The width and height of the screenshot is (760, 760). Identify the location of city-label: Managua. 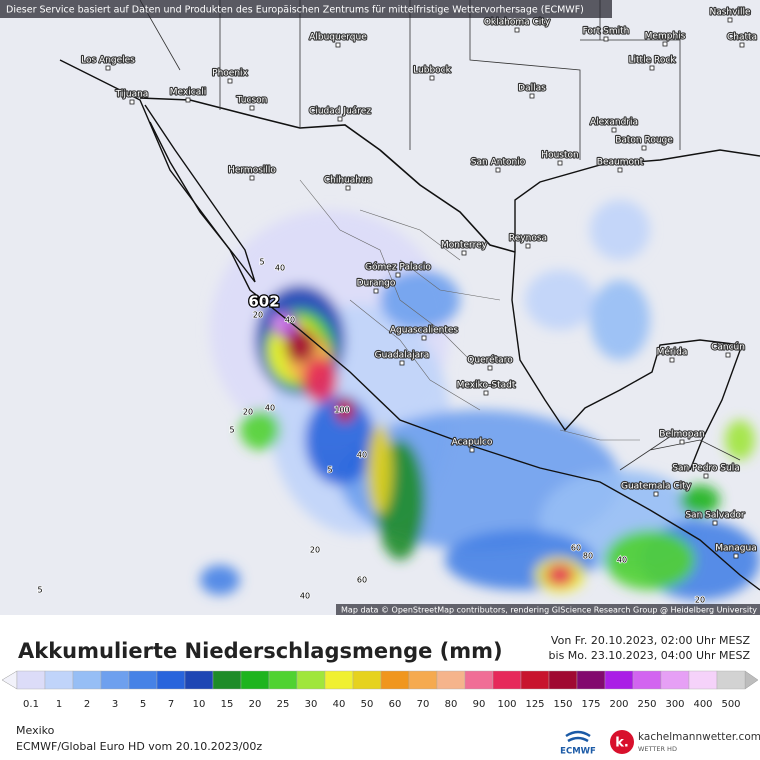
(735, 549).